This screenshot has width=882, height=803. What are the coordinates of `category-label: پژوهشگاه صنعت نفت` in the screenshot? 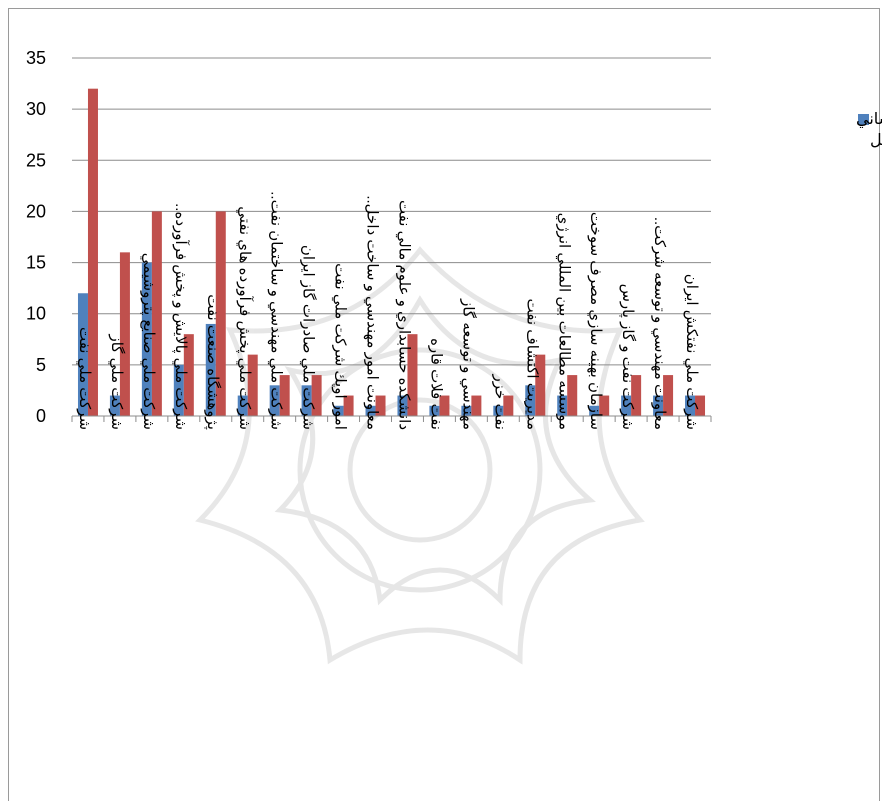 It's located at (212, 362).